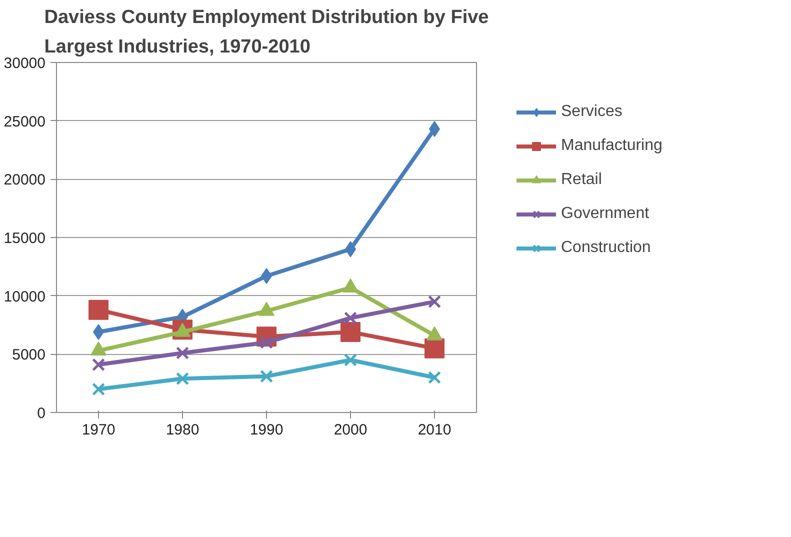 This screenshot has width=791, height=537. What do you see at coordinates (183, 430) in the screenshot?
I see `x-tick-label: 1980` at bounding box center [183, 430].